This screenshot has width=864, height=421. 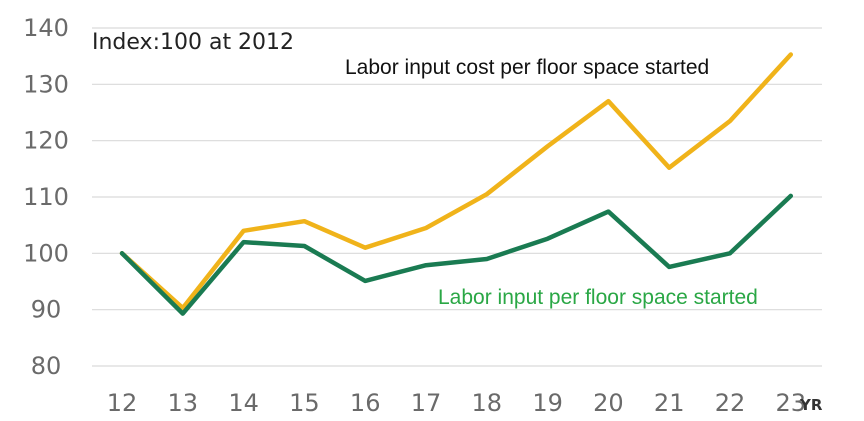 I want to click on x-tick-label-13: 13, so click(x=183, y=403).